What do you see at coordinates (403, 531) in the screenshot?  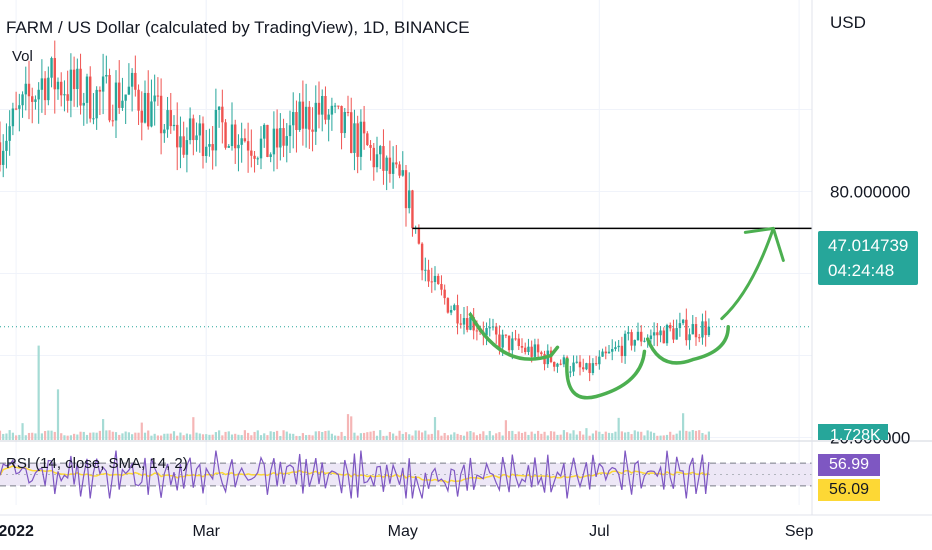 I see `time-tick-label: May` at bounding box center [403, 531].